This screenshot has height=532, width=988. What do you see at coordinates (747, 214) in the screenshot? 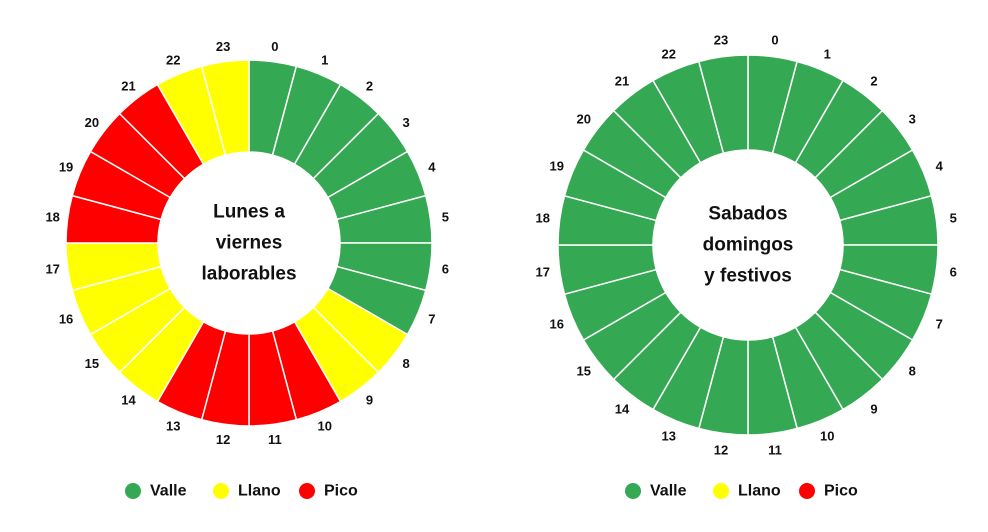
I see `center-title-line: Sabados` at bounding box center [747, 214].